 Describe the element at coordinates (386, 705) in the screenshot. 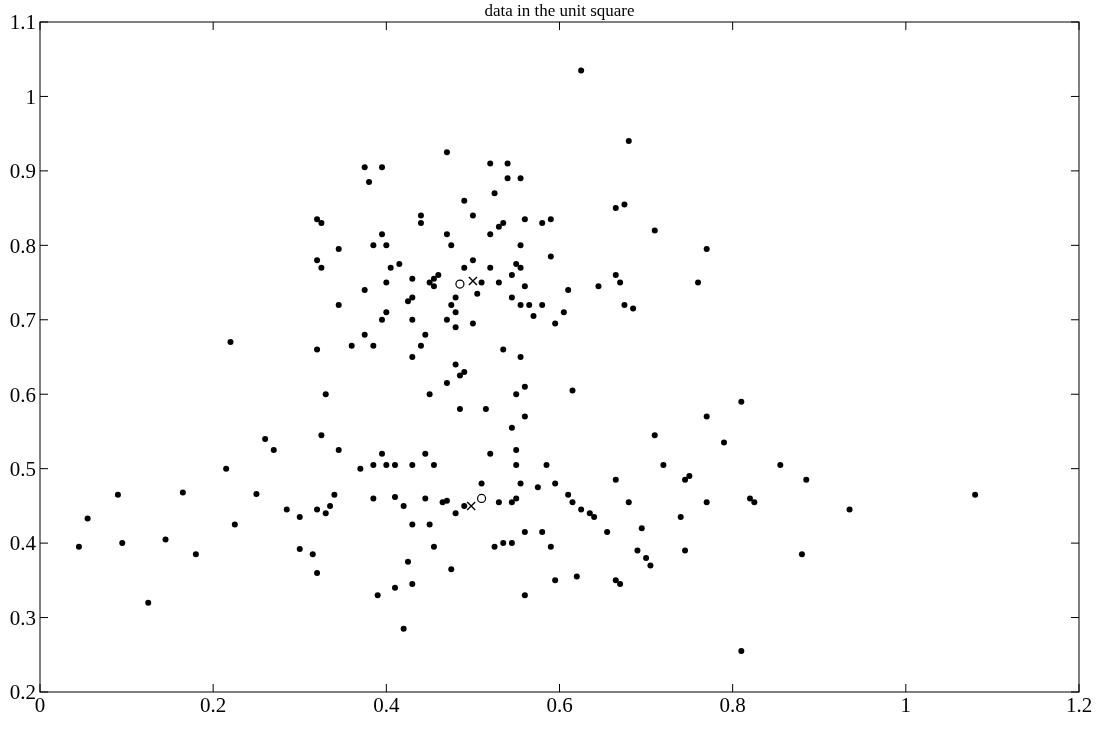

I see `x-tick-label: 0.4` at that location.